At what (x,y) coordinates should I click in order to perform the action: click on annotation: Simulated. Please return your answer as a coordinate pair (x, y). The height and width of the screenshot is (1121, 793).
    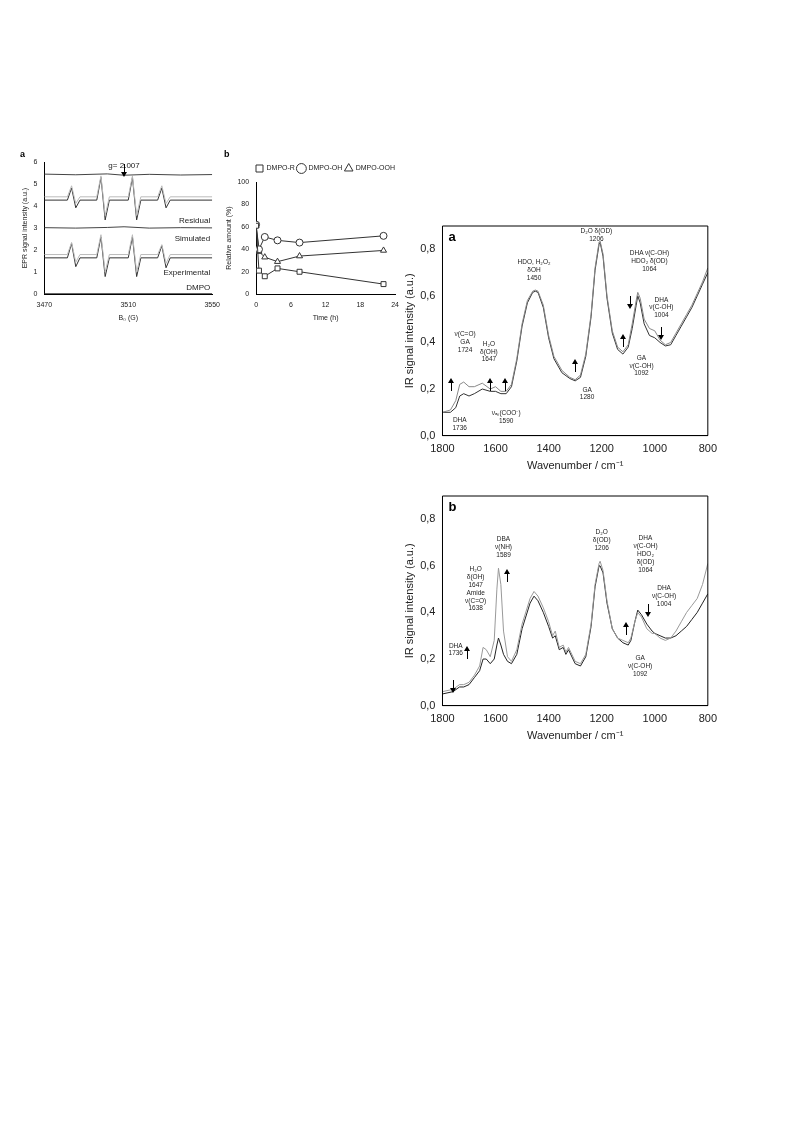
    Looking at the image, I should click on (192, 239).